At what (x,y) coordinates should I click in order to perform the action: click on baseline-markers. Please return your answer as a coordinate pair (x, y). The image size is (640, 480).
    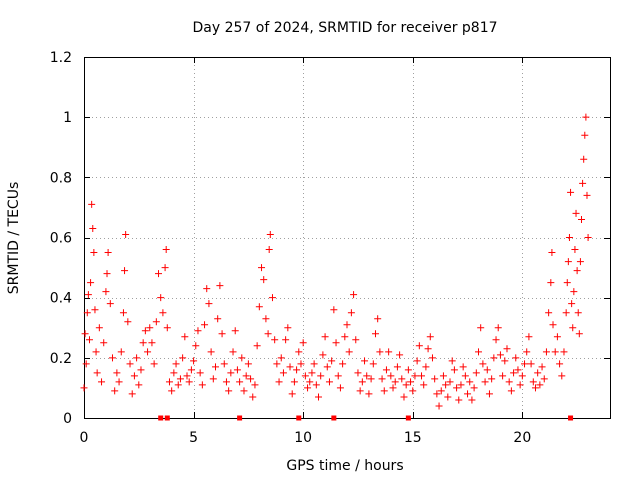
    Looking at the image, I should click on (366, 418).